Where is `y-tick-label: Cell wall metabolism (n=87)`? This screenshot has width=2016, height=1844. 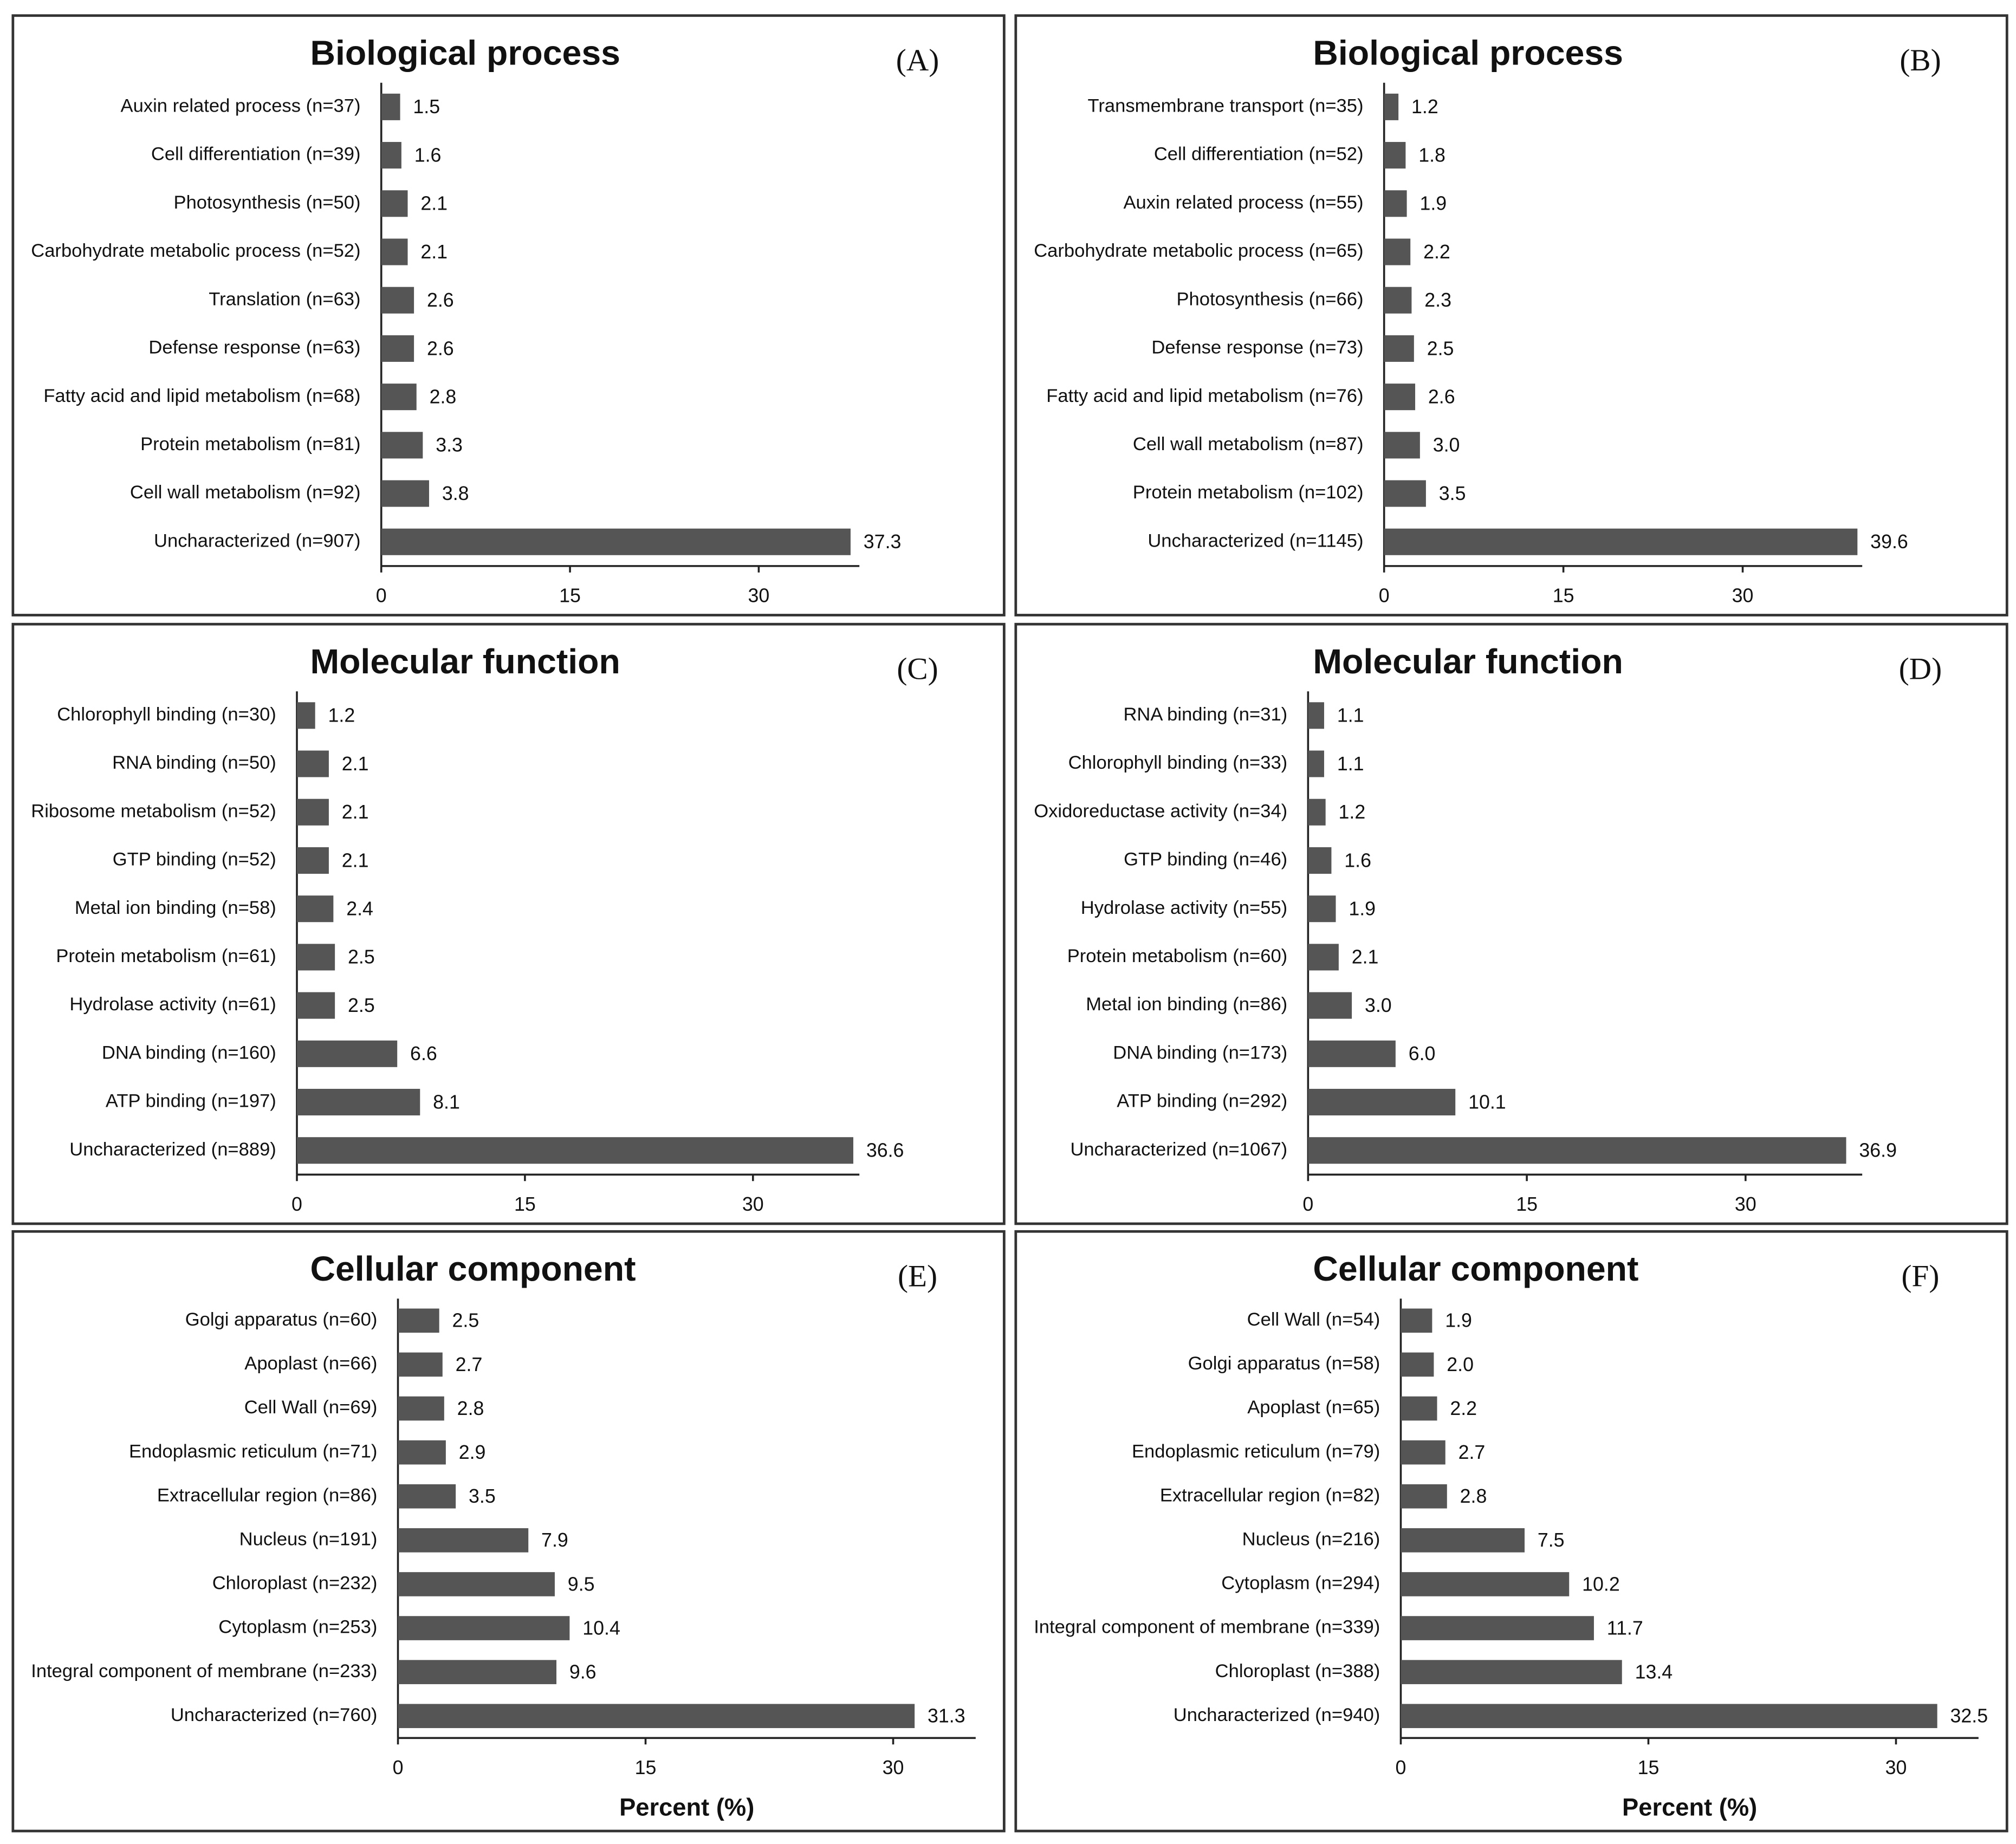
y-tick-label: Cell wall metabolism (n=87) is located at coordinates (1248, 444).